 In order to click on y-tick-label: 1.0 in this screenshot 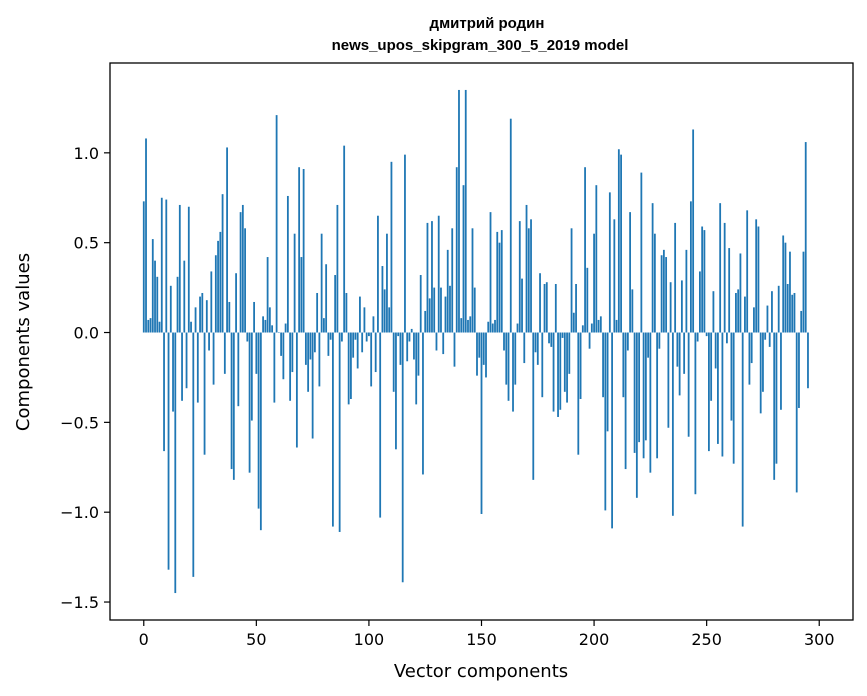, I will do `click(86, 153)`.